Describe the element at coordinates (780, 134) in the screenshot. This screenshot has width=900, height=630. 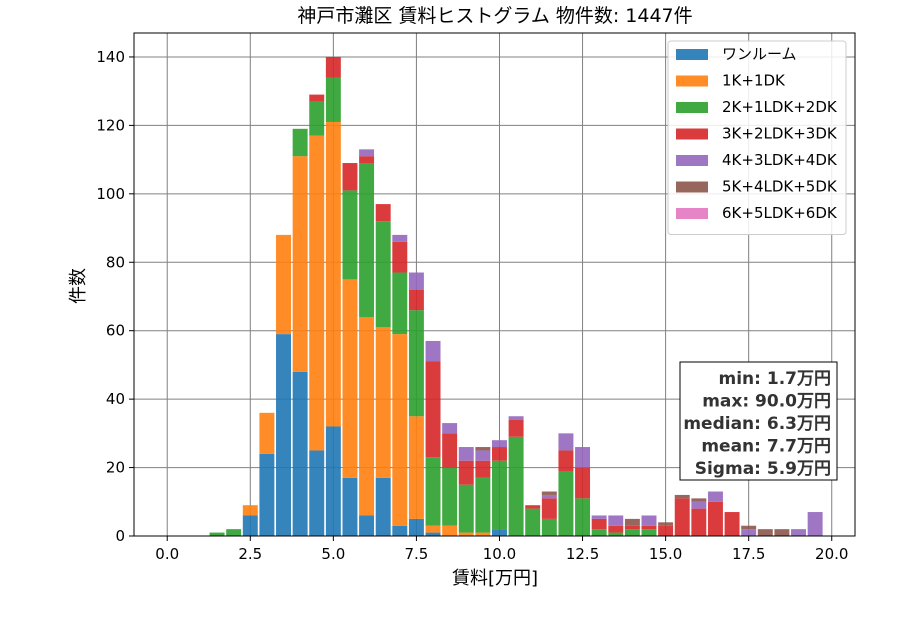
I see `legend-label: 3K+2LDK+3DK` at that location.